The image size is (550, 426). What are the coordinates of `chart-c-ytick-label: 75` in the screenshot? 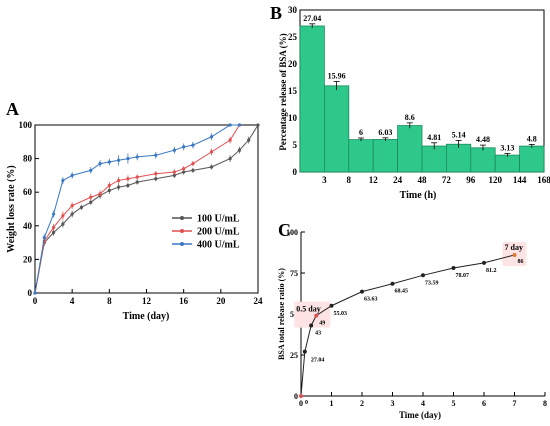 It's located at (294, 273).